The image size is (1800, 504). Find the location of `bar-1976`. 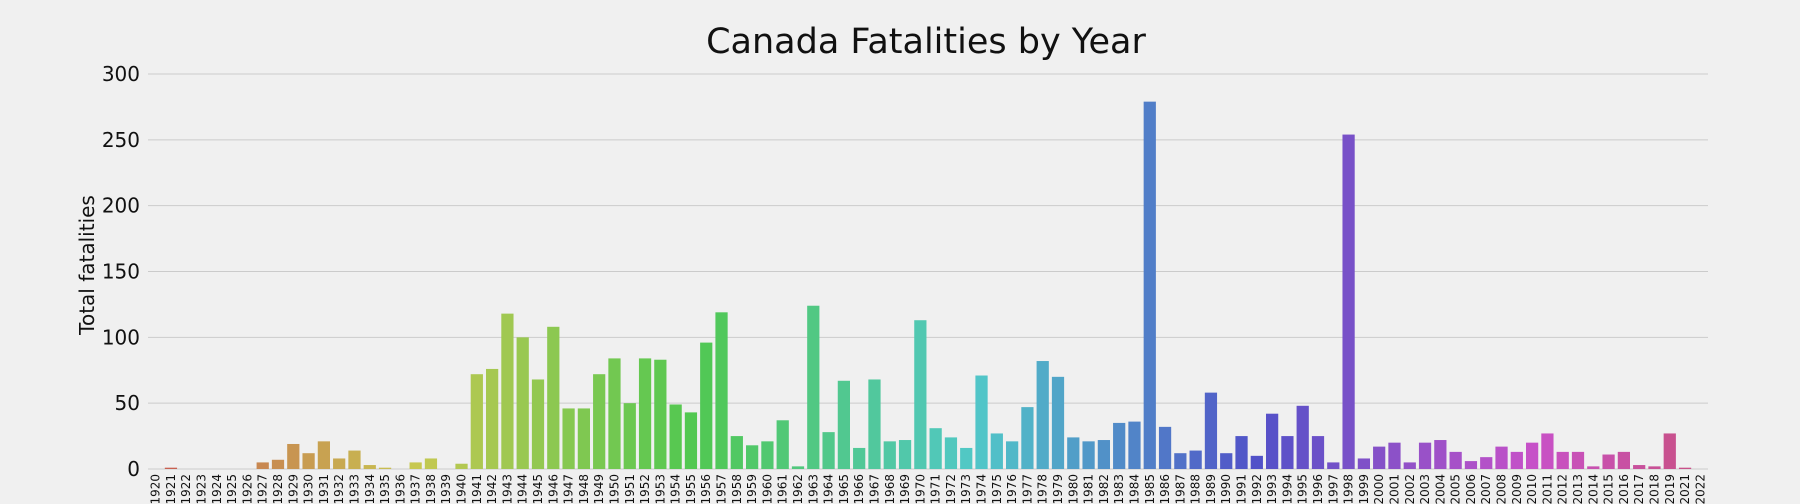

bar-1976 is located at coordinates (1012, 455).